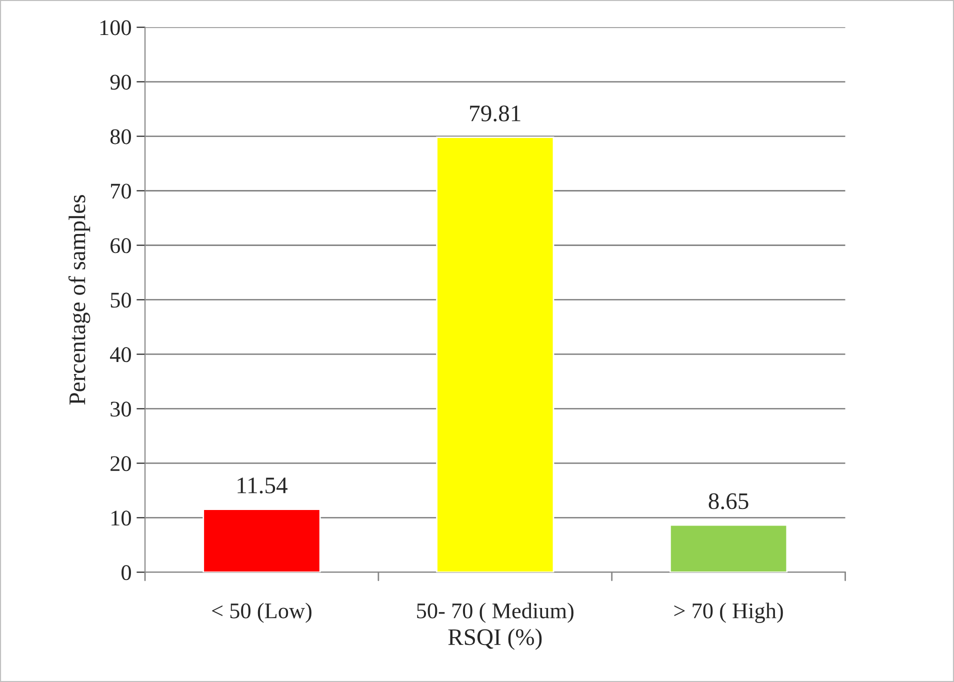 The image size is (954, 682). Describe the element at coordinates (495, 639) in the screenshot. I see `x-axis-title: RSQI (%)` at that location.